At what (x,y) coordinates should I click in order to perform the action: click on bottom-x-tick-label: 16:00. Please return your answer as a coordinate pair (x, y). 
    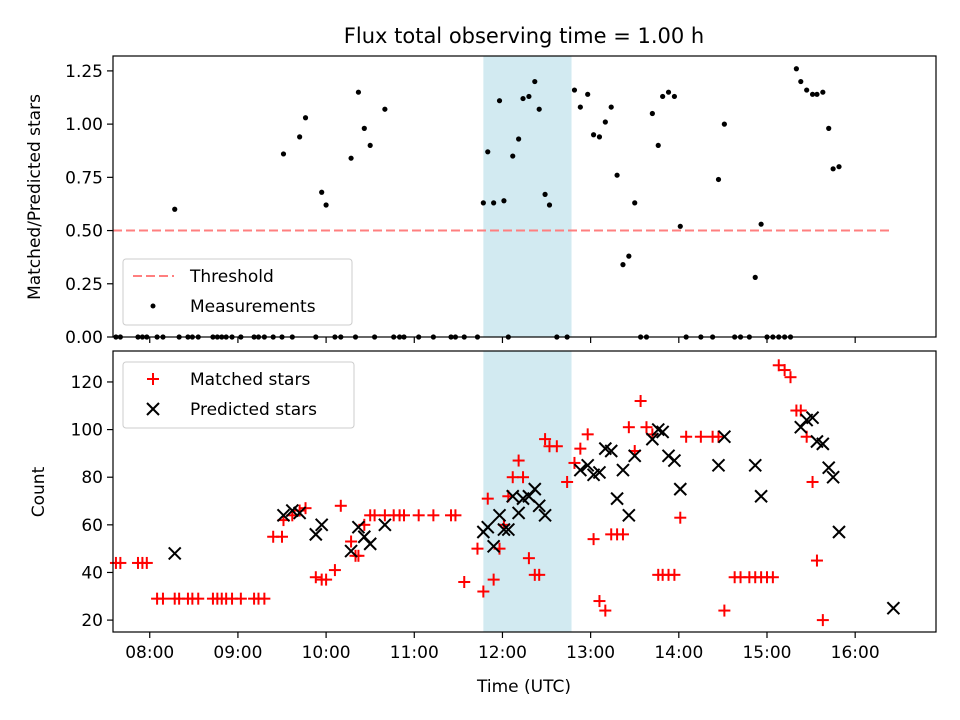
    Looking at the image, I should click on (855, 653).